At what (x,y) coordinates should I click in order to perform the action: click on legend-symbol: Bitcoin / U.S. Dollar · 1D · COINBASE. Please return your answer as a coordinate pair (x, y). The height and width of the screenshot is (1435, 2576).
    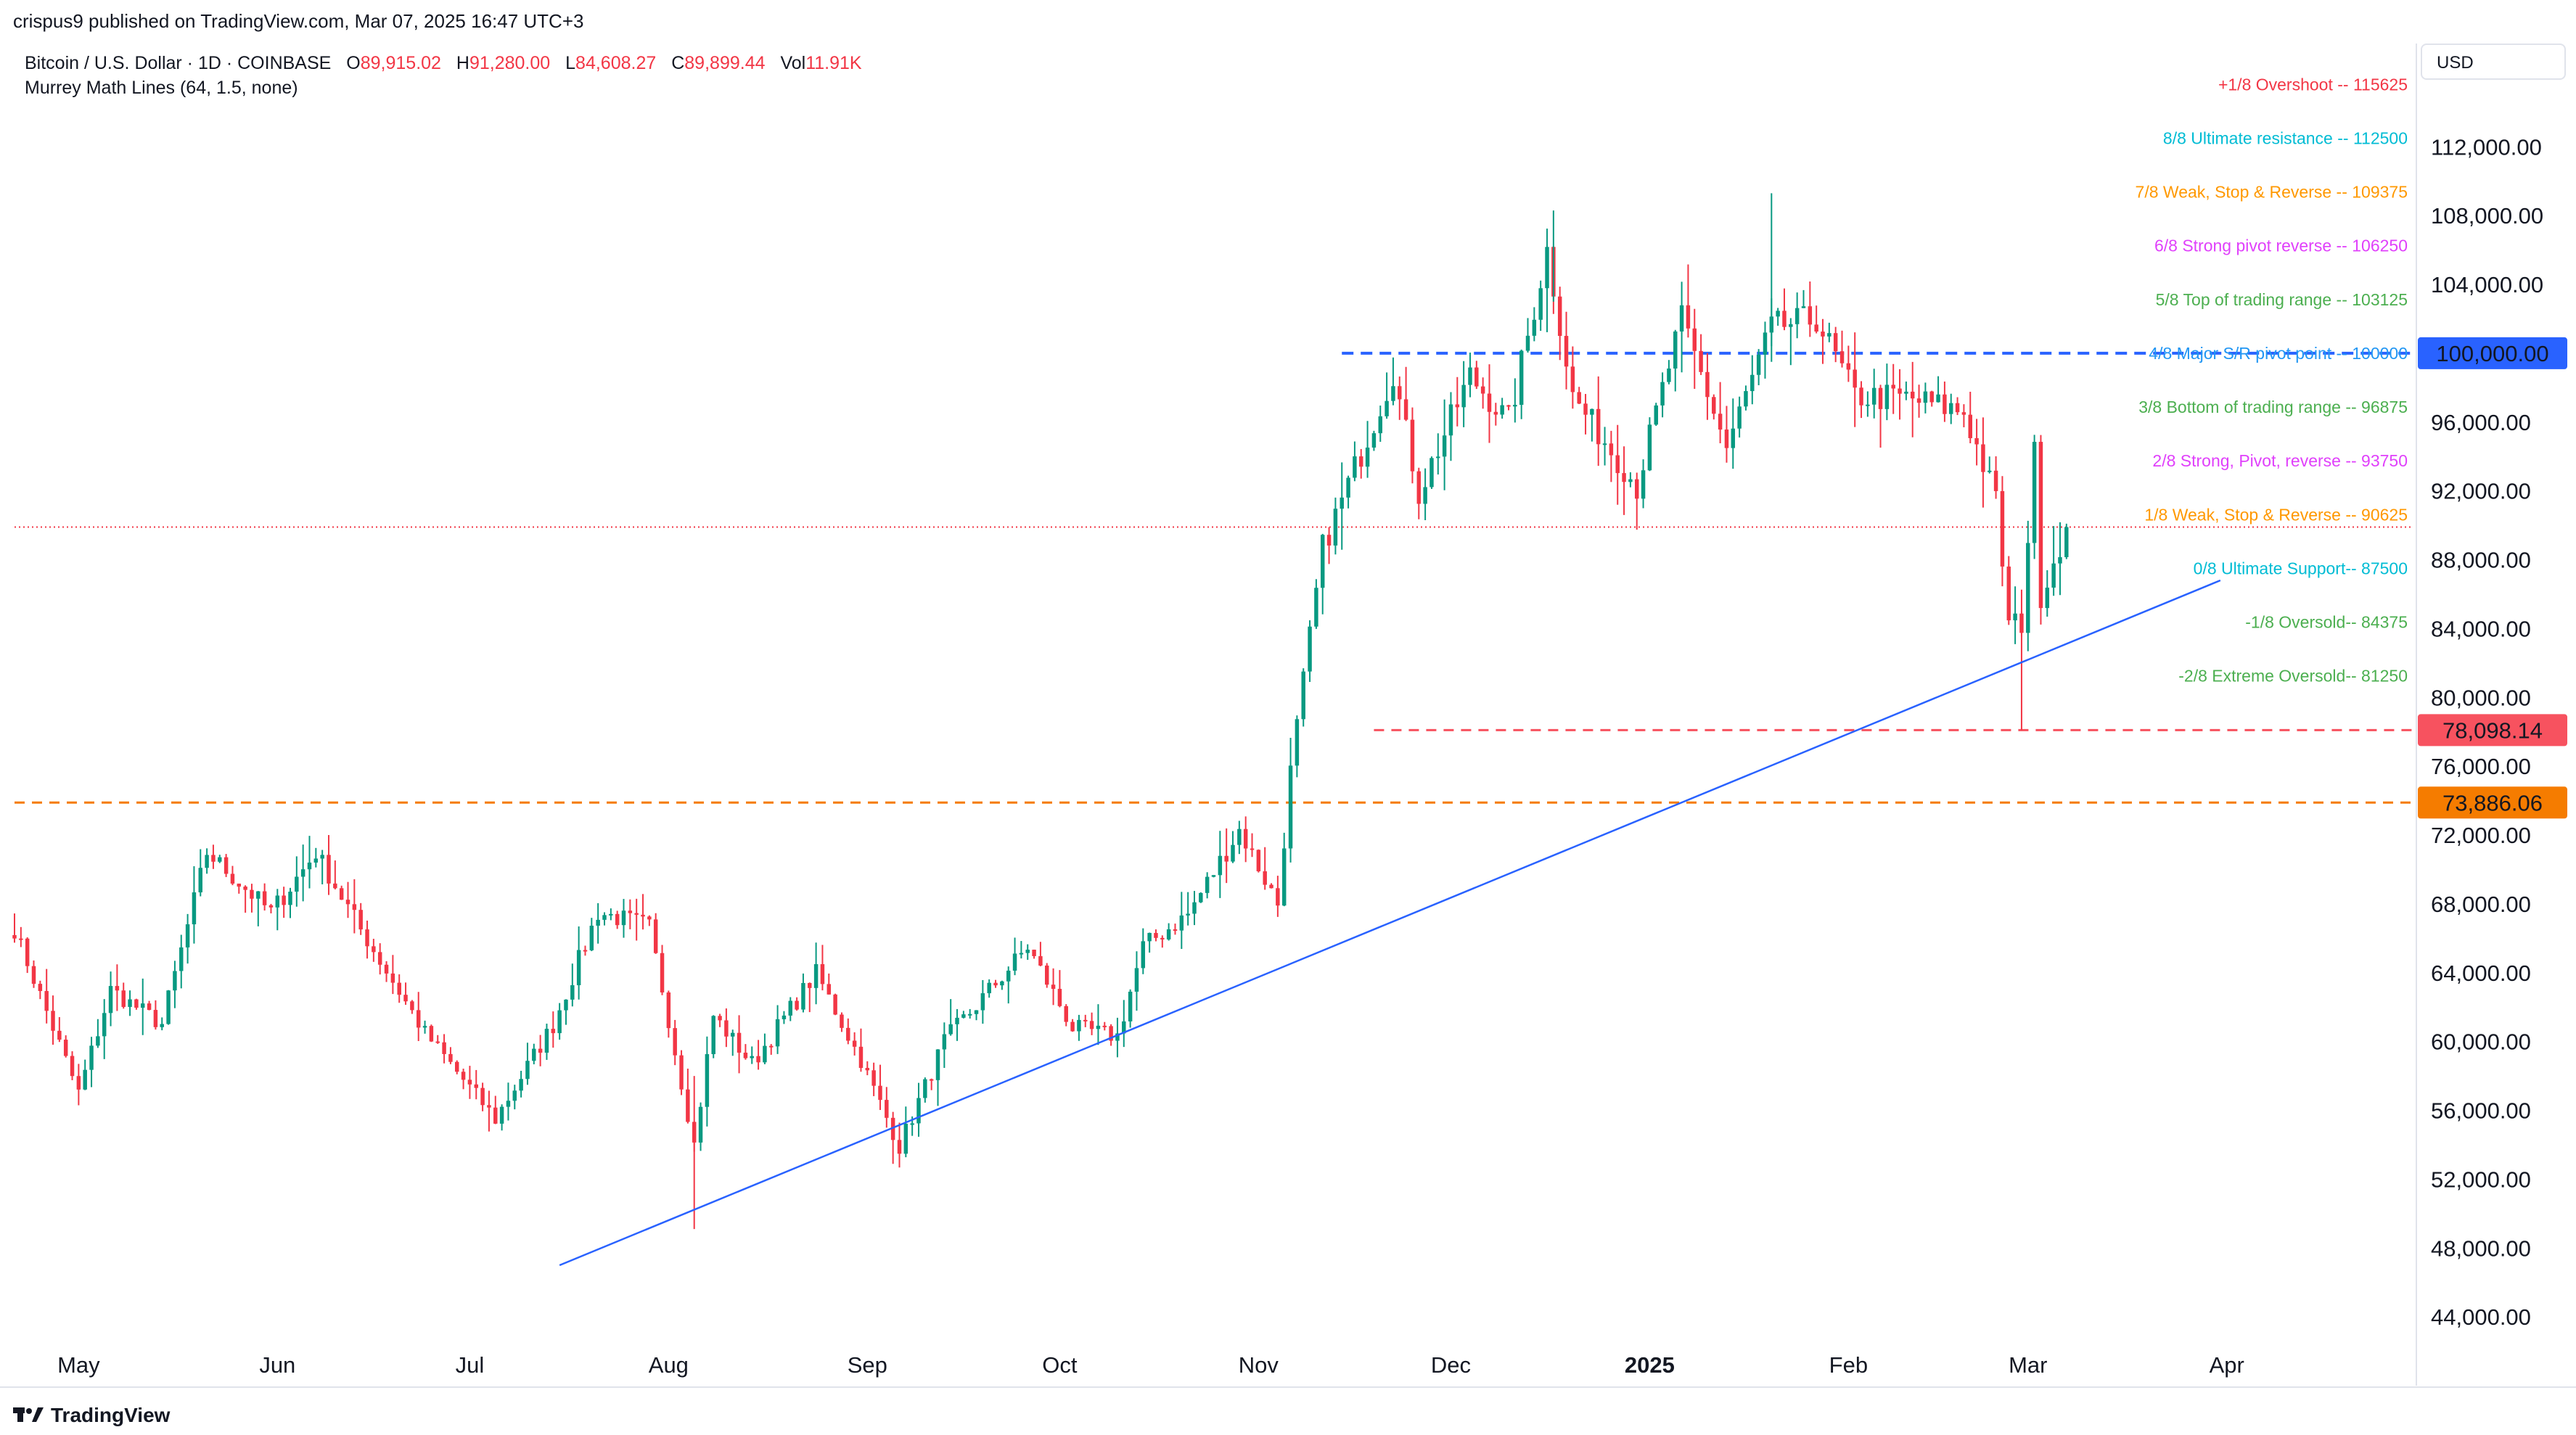
    Looking at the image, I should click on (178, 63).